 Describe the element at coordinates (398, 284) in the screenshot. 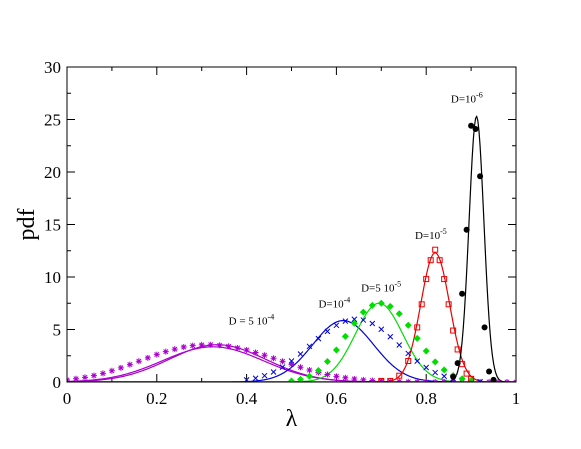

I see `annotation-exponent: -5` at that location.